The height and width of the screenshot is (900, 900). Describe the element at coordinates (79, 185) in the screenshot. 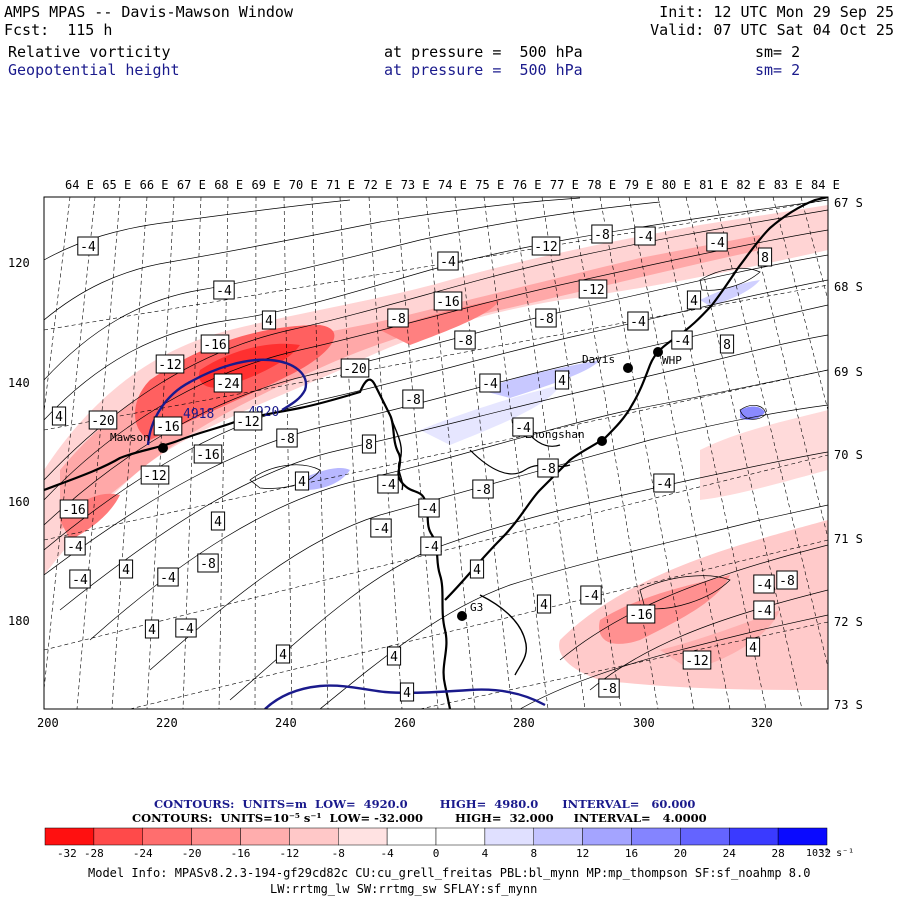

I see `lon-label: 64 E` at that location.